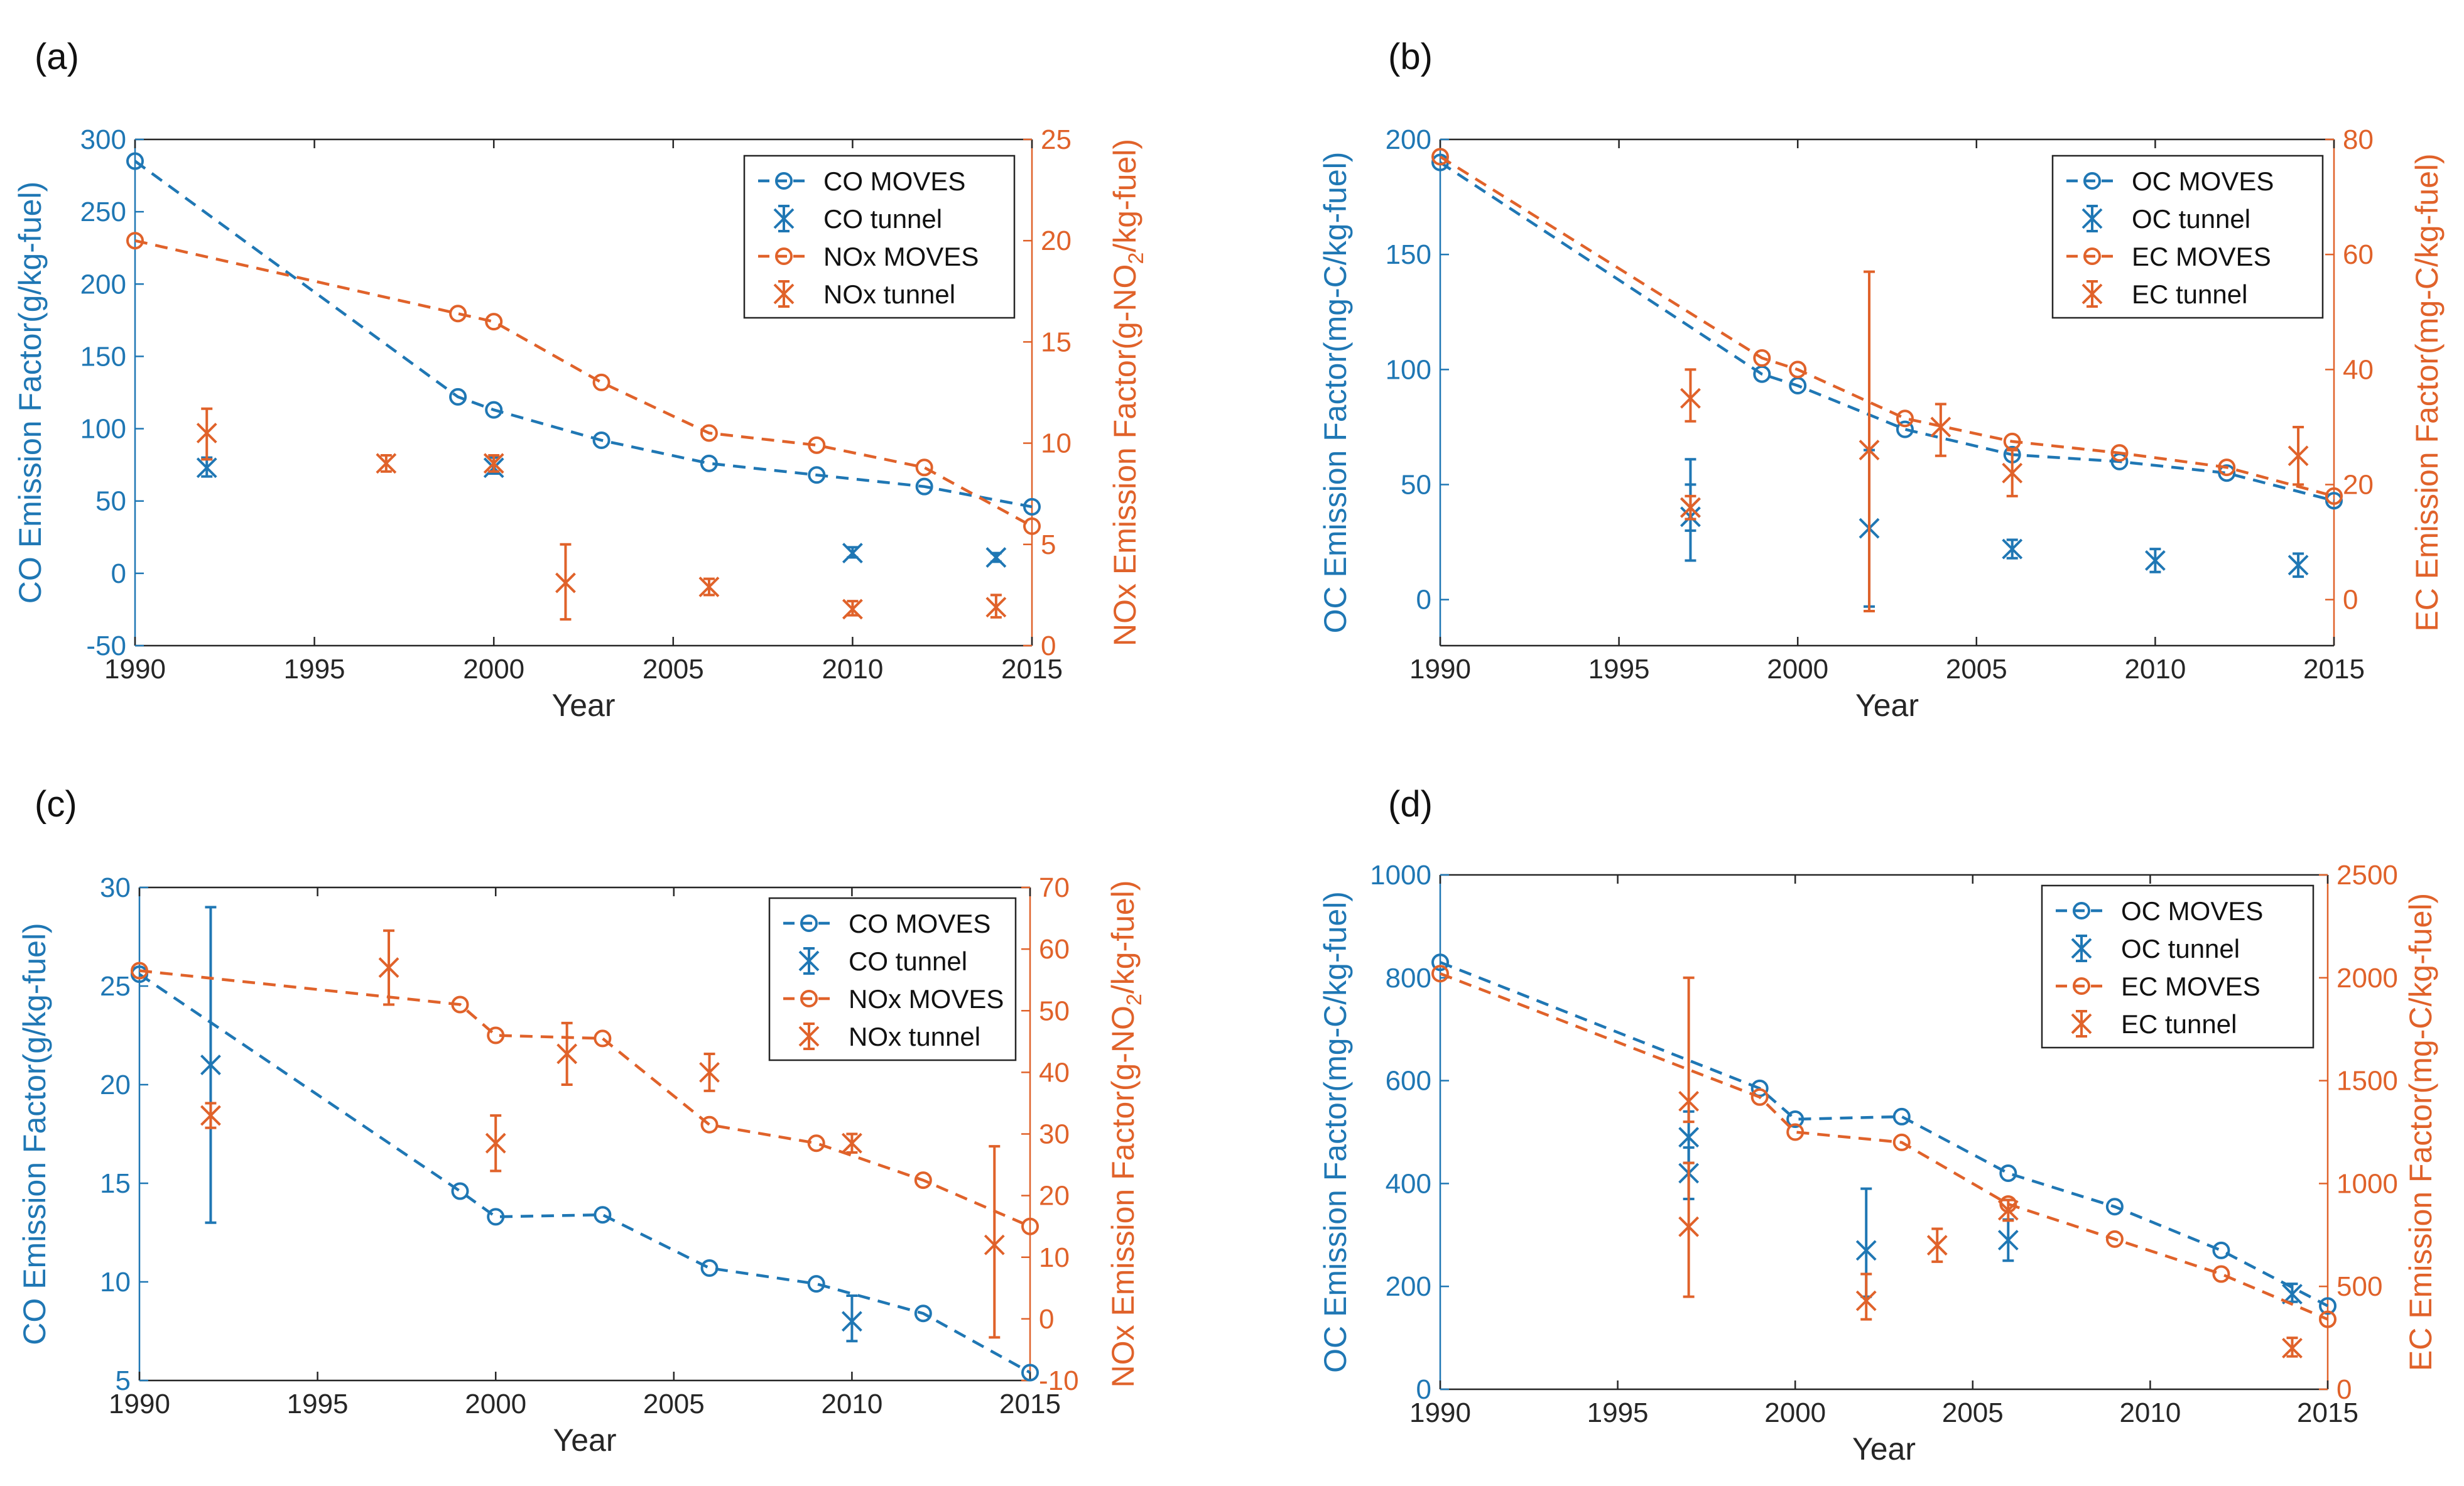  What do you see at coordinates (1408, 978) in the screenshot?
I see `y-tick-label-left: 800` at bounding box center [1408, 978].